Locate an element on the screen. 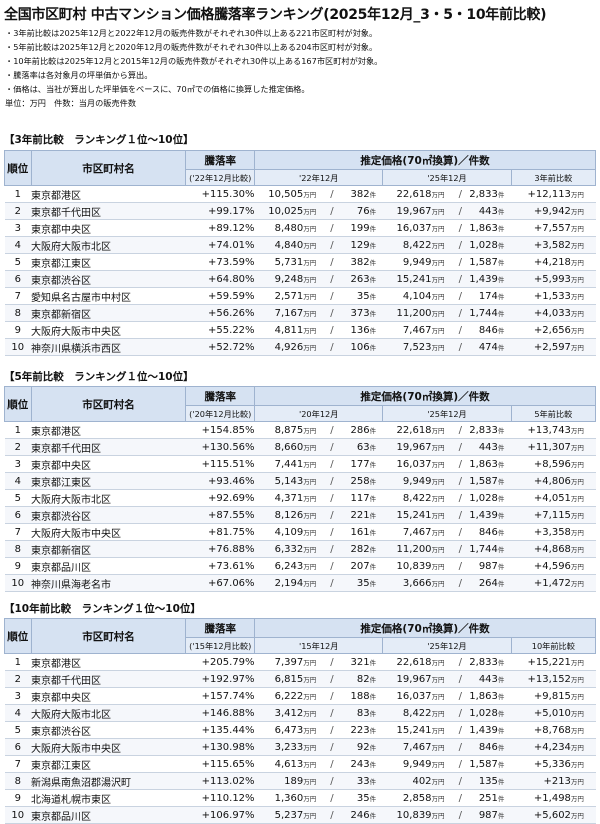 This screenshot has height=824, width=600. diff-cell: +5,010 is located at coordinates (541, 713).